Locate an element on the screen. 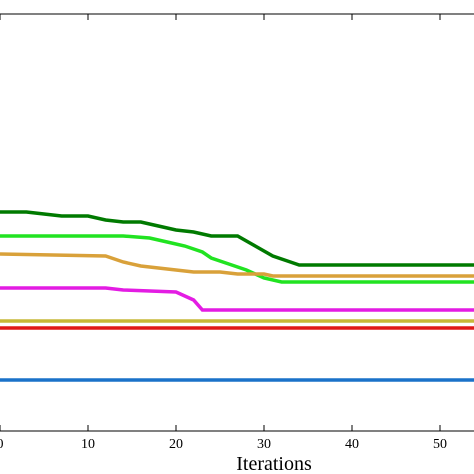 Image resolution: width=474 pixels, height=474 pixels. x-tick-label: 10 is located at coordinates (88, 444).